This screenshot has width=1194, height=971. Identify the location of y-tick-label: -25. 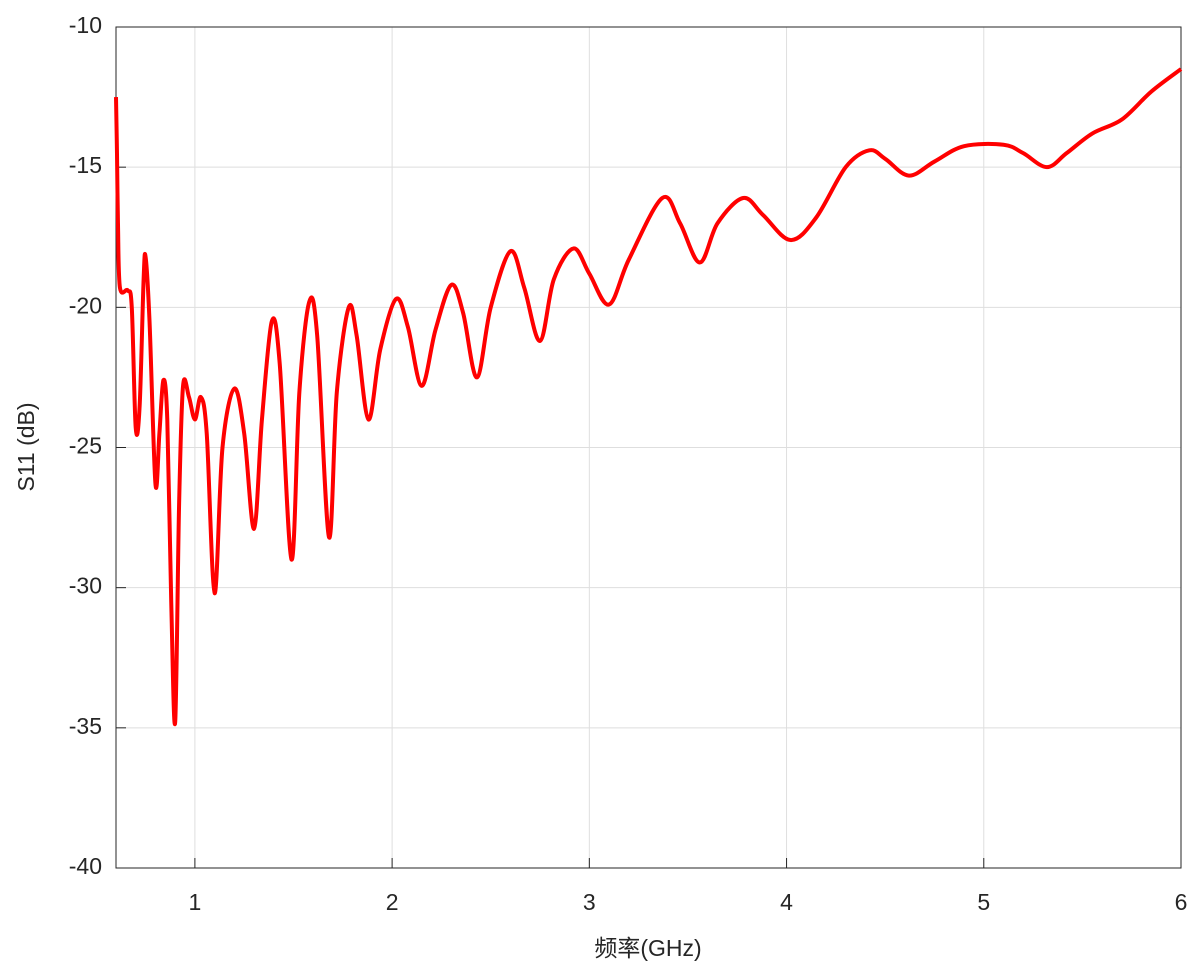
(85, 446).